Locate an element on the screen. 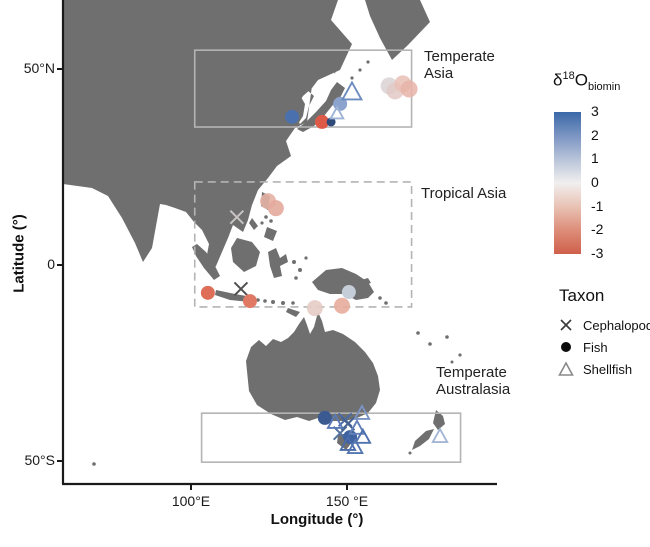 The width and height of the screenshot is (650, 547). colorbar-title-isotope: 18 is located at coordinates (568, 76).